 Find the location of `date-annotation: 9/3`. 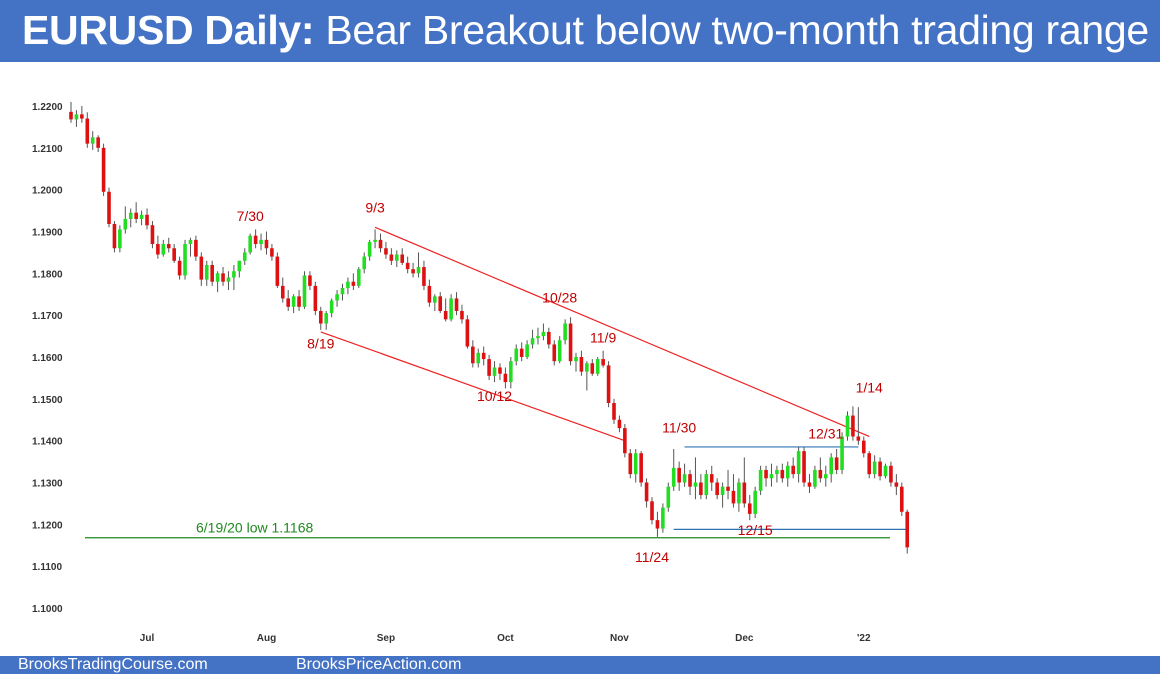

date-annotation: 9/3 is located at coordinates (375, 208).